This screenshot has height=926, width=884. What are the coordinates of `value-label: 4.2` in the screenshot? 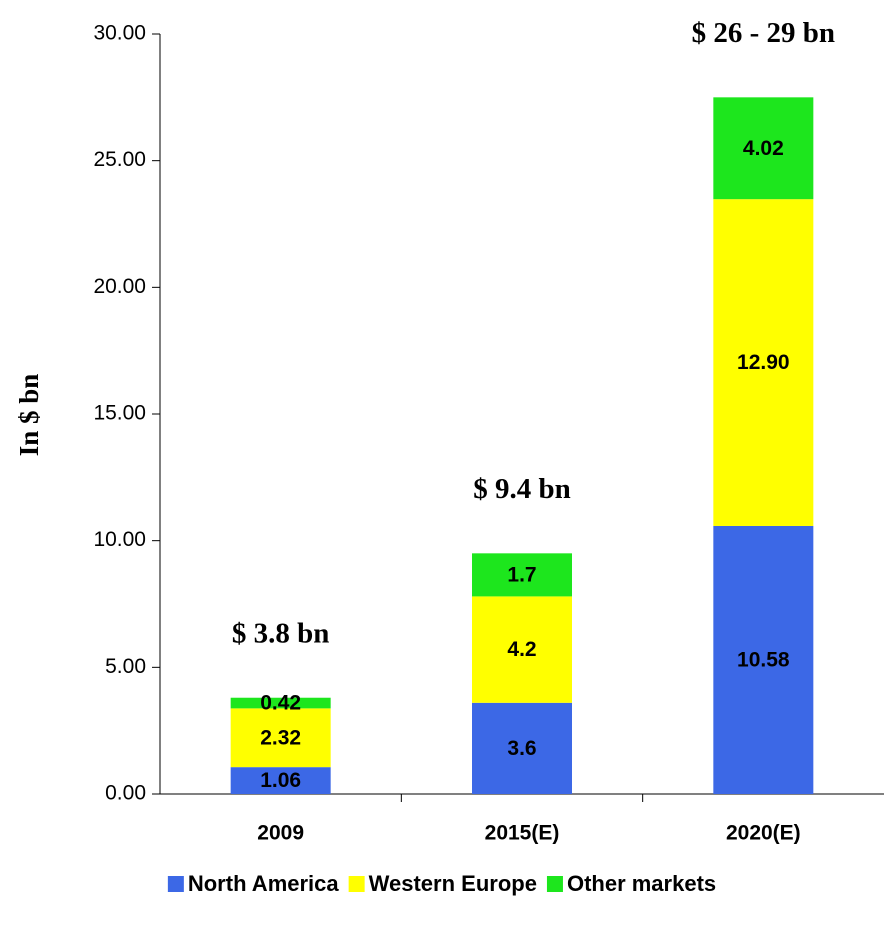 It's located at (521, 649).